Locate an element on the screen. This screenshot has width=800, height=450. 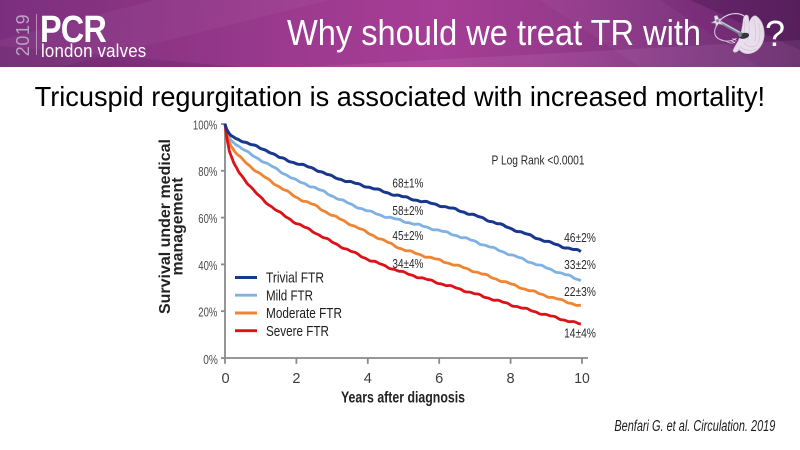
svg-text: 22±3% is located at coordinates (580, 291).